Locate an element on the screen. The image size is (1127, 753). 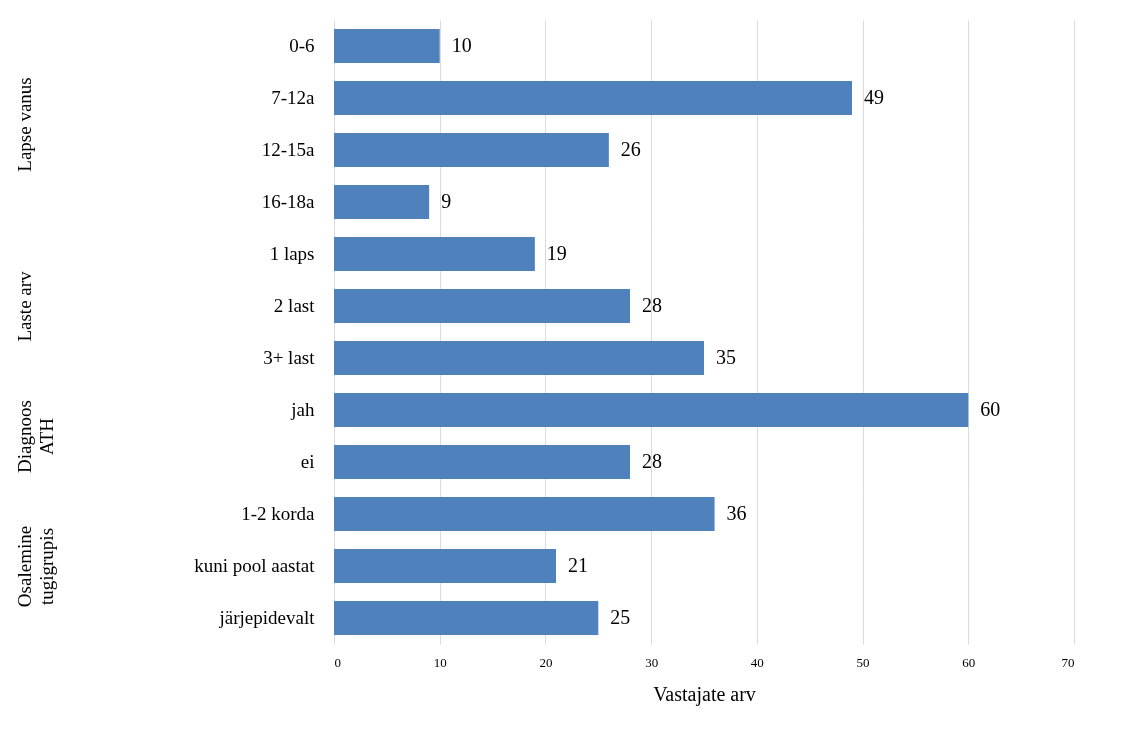
y-tick-label: 1-2 korda is located at coordinates (278, 513).